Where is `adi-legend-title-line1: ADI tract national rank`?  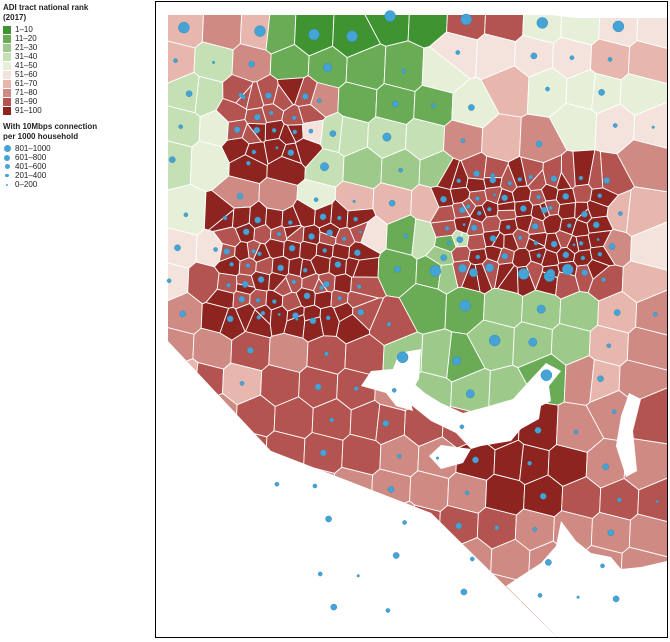
adi-legend-title-line1: ADI tract national rank is located at coordinates (46, 7).